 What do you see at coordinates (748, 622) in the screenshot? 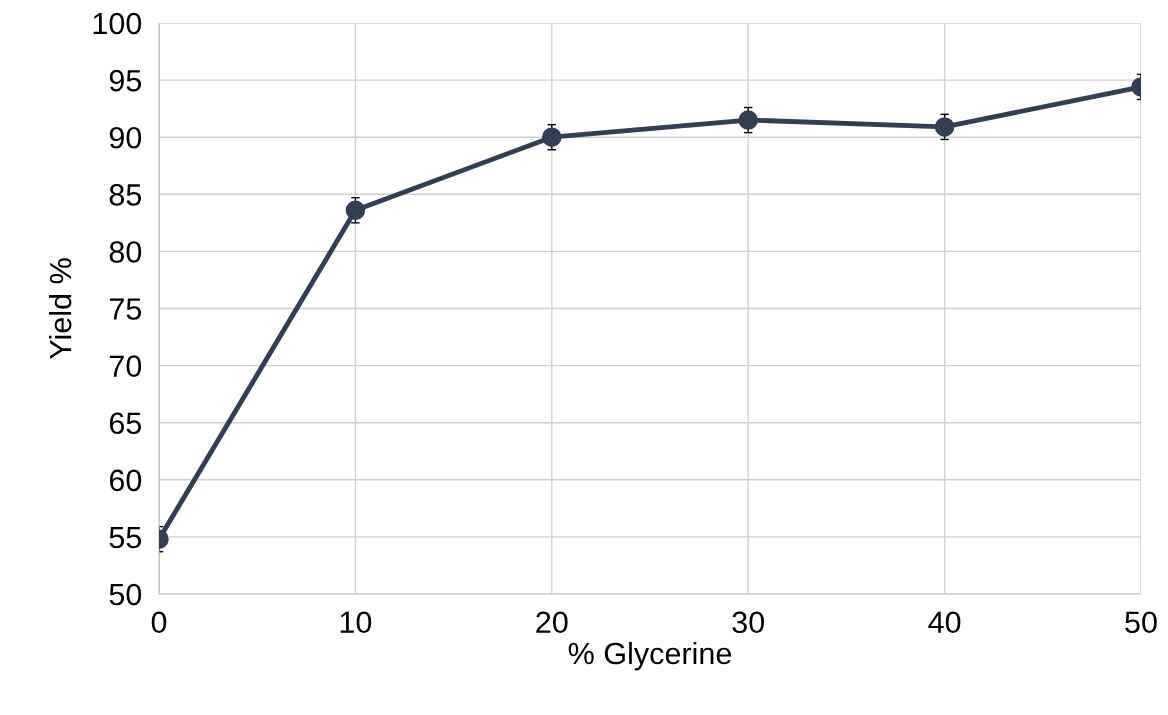
I see `x-tick-label: 30` at bounding box center [748, 622].